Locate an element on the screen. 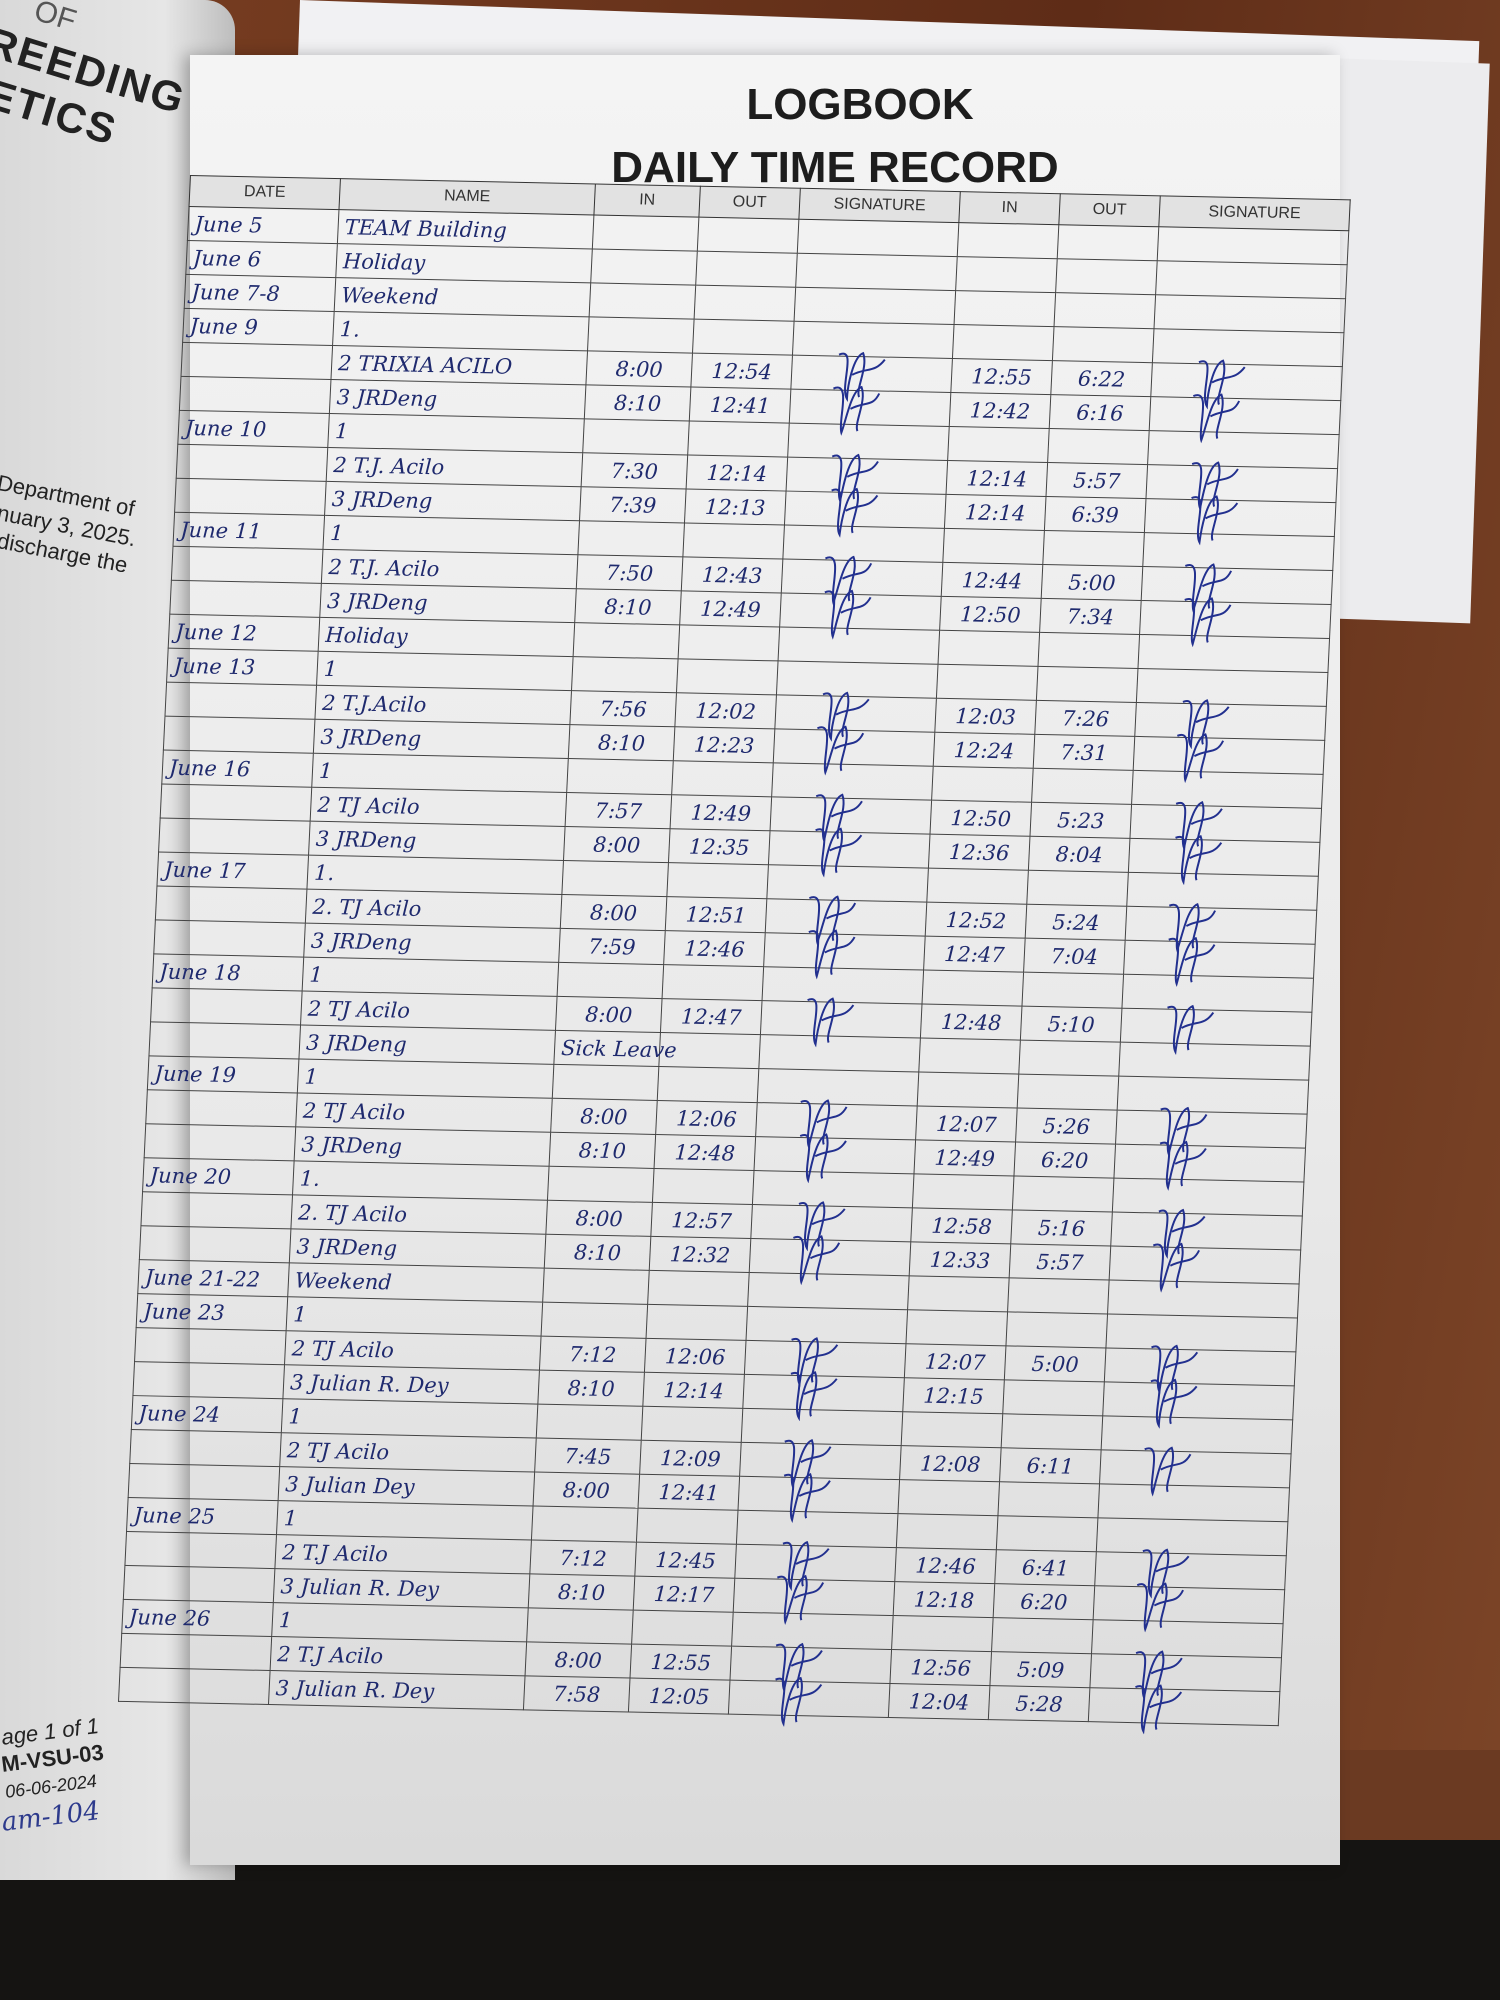 The image size is (1500, 2000). pm-in-time: 12:55 is located at coordinates (1001, 376).